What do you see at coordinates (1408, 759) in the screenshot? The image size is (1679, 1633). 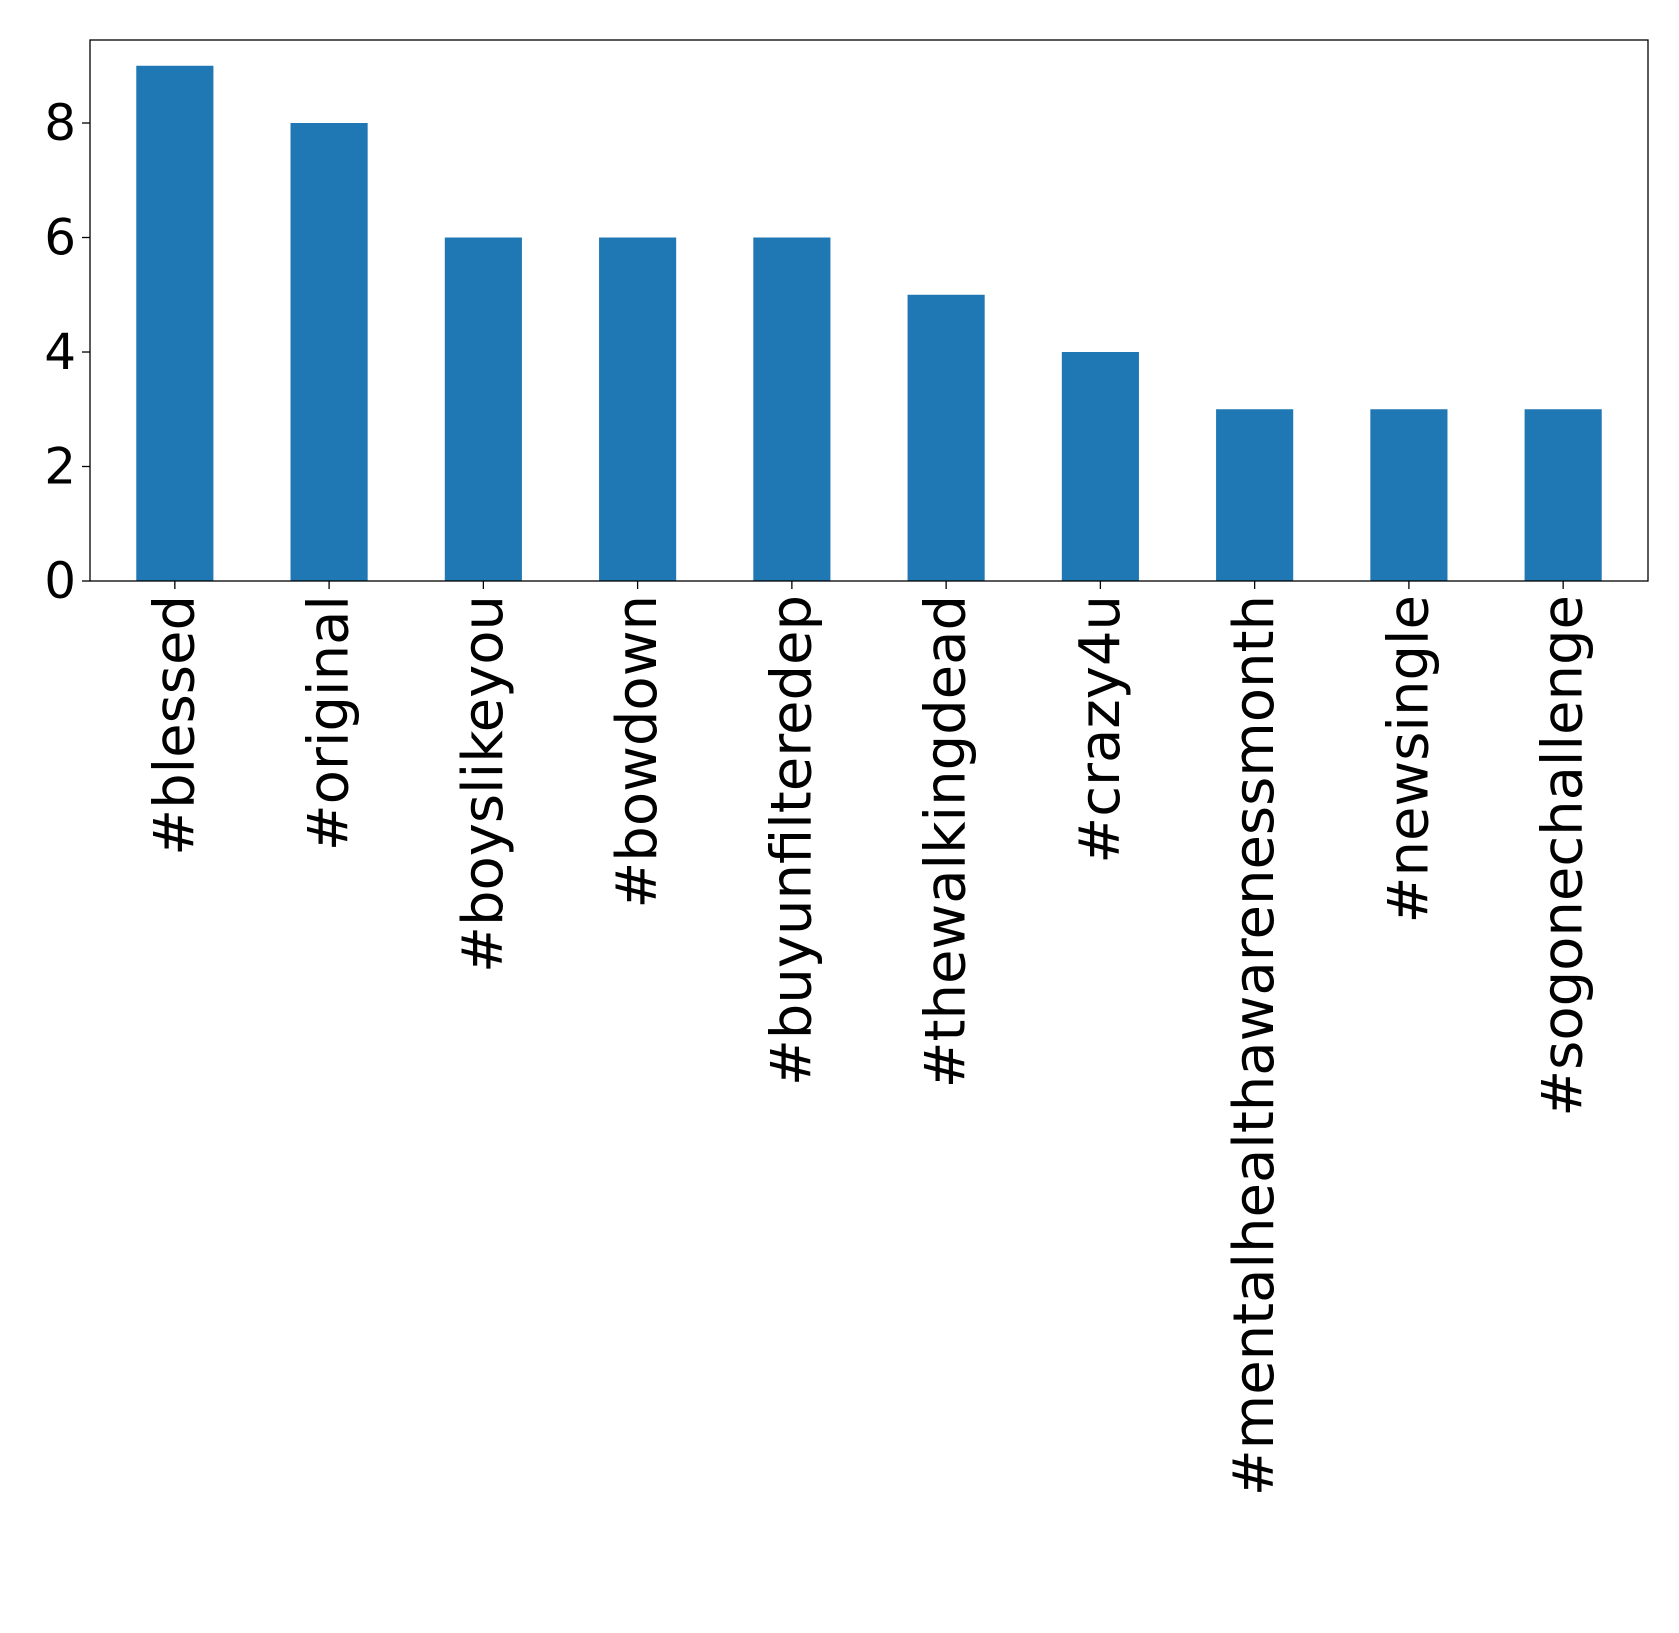 I see `x-tick-label: #newsingle` at bounding box center [1408, 759].